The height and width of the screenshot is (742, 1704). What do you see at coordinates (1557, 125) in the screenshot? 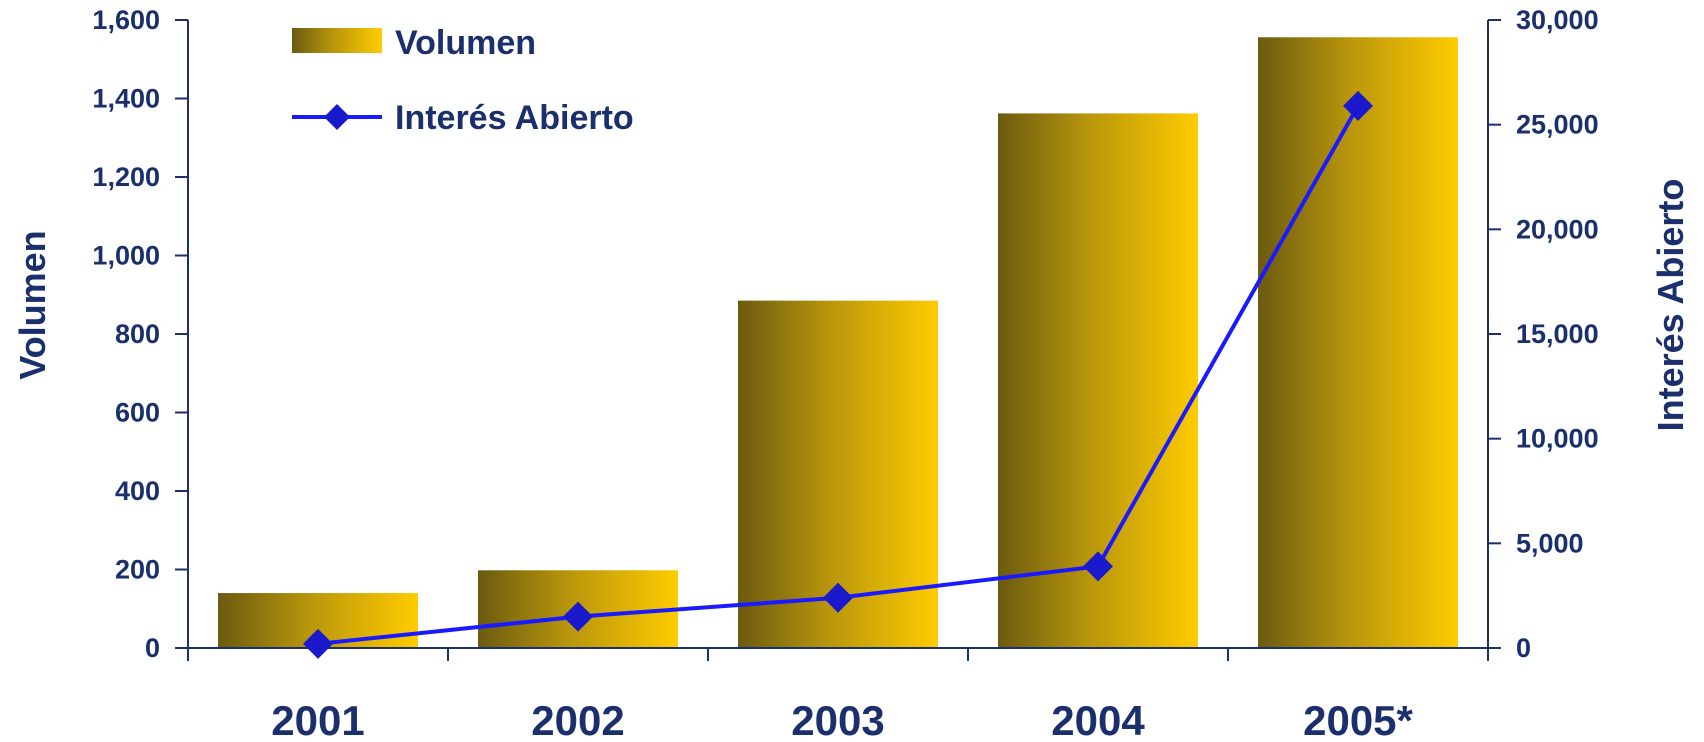
I see `right-tick-label: 25,000` at bounding box center [1557, 125].